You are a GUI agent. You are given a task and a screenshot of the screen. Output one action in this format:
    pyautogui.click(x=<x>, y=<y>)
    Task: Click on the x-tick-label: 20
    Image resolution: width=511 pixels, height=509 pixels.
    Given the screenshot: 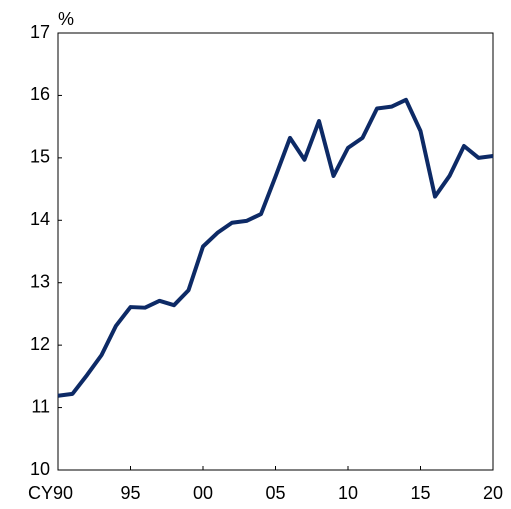 What is the action you would take?
    pyautogui.click(x=493, y=493)
    